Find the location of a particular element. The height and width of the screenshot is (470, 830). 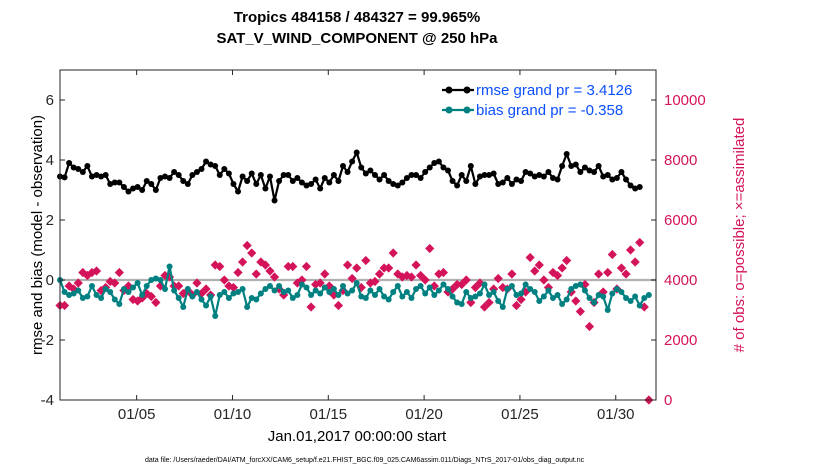

legend-bias-marker-left is located at coordinates (449, 110).